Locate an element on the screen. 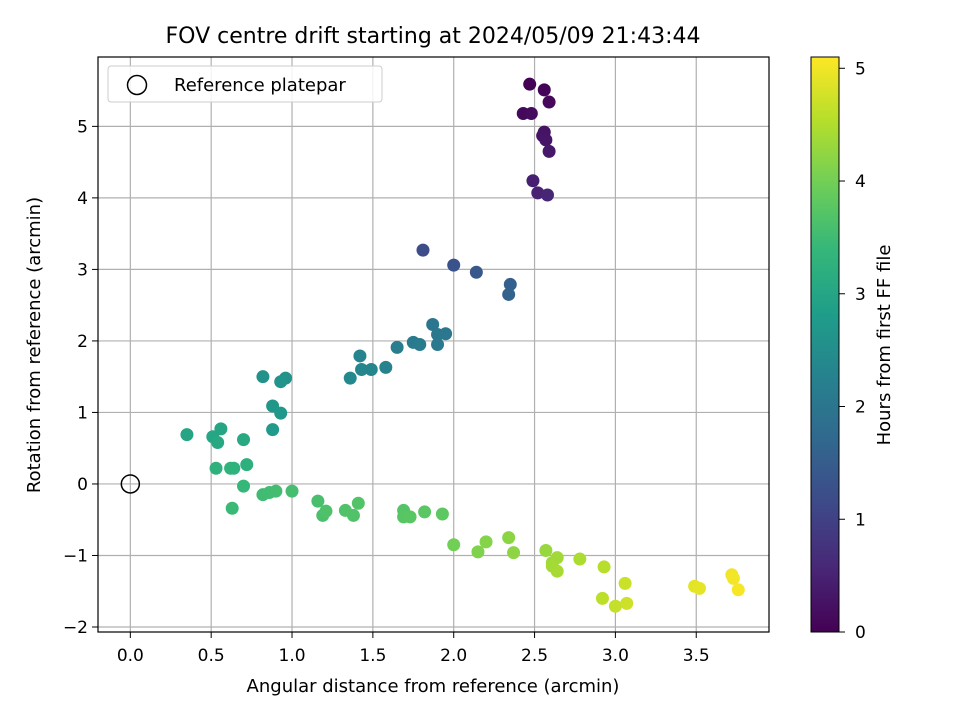 This screenshot has width=960, height=724. x-axis-ticks: 0.0 0.5 1.0 1.5 2.0 2.5 3.0 3.5 is located at coordinates (413, 649).